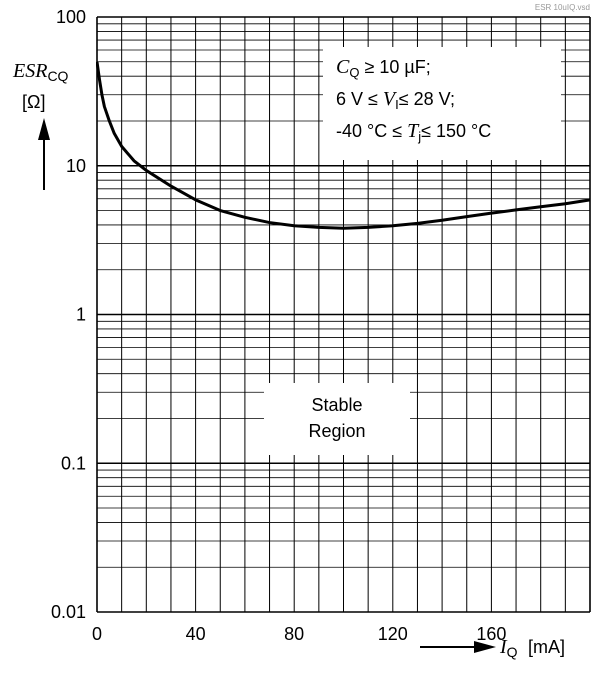 The image size is (596, 687). Describe the element at coordinates (68, 314) in the screenshot. I see `y-tick-labels: 100 10 1 0.1 0.01` at that location.